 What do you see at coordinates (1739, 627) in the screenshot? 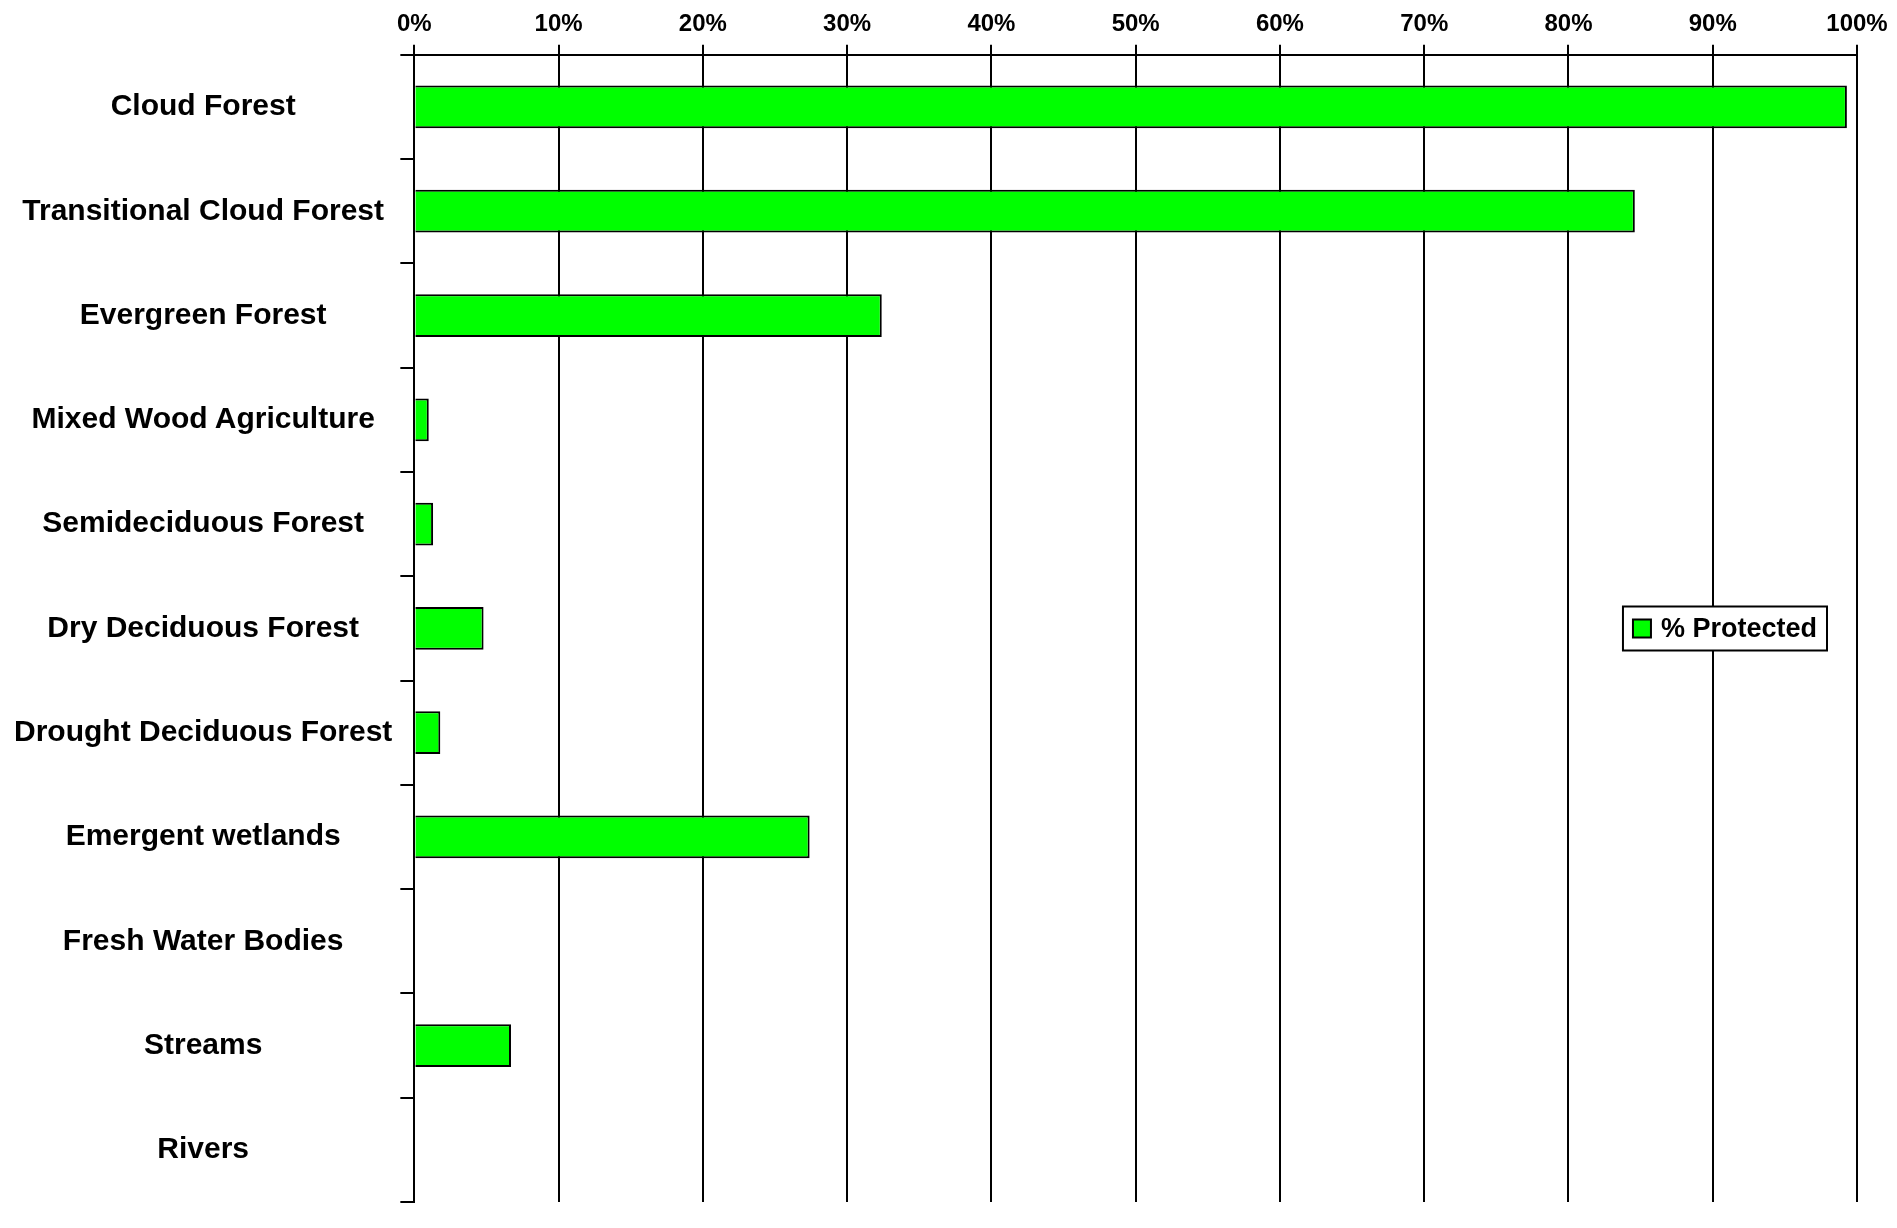
I see `legend-label: % Protected` at bounding box center [1739, 627].